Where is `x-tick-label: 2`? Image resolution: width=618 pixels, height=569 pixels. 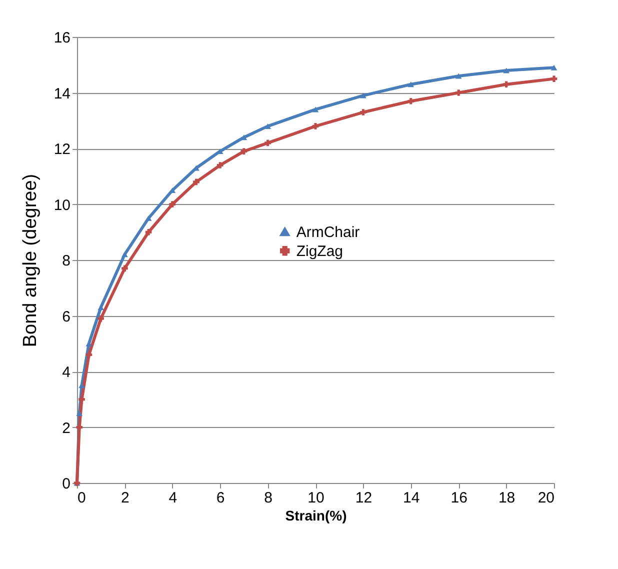
x-tick-label: 2 is located at coordinates (125, 498).